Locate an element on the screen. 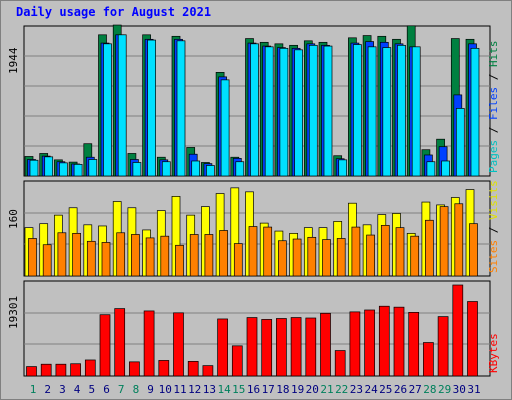  x-tick-label: 20 is located at coordinates (312, 389).